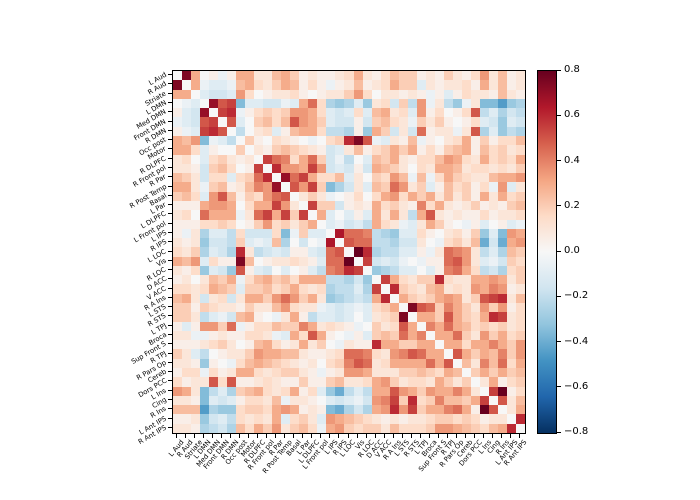 Image resolution: width=700 pixels, height=500 pixels. What do you see at coordinates (572, 115) in the screenshot?
I see `colorbar-tick-label: 0.6` at bounding box center [572, 115].